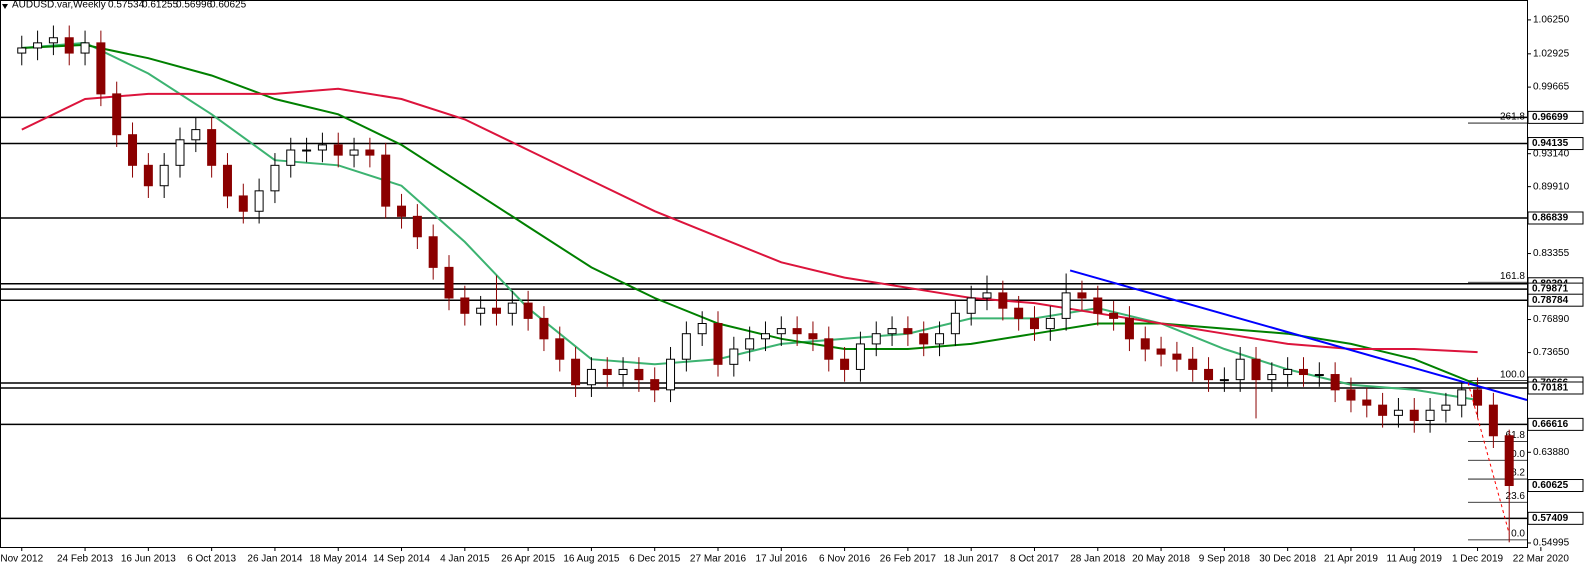  What do you see at coordinates (1551, 53) in the screenshot?
I see `y-tick-label: 1.02925` at bounding box center [1551, 53].